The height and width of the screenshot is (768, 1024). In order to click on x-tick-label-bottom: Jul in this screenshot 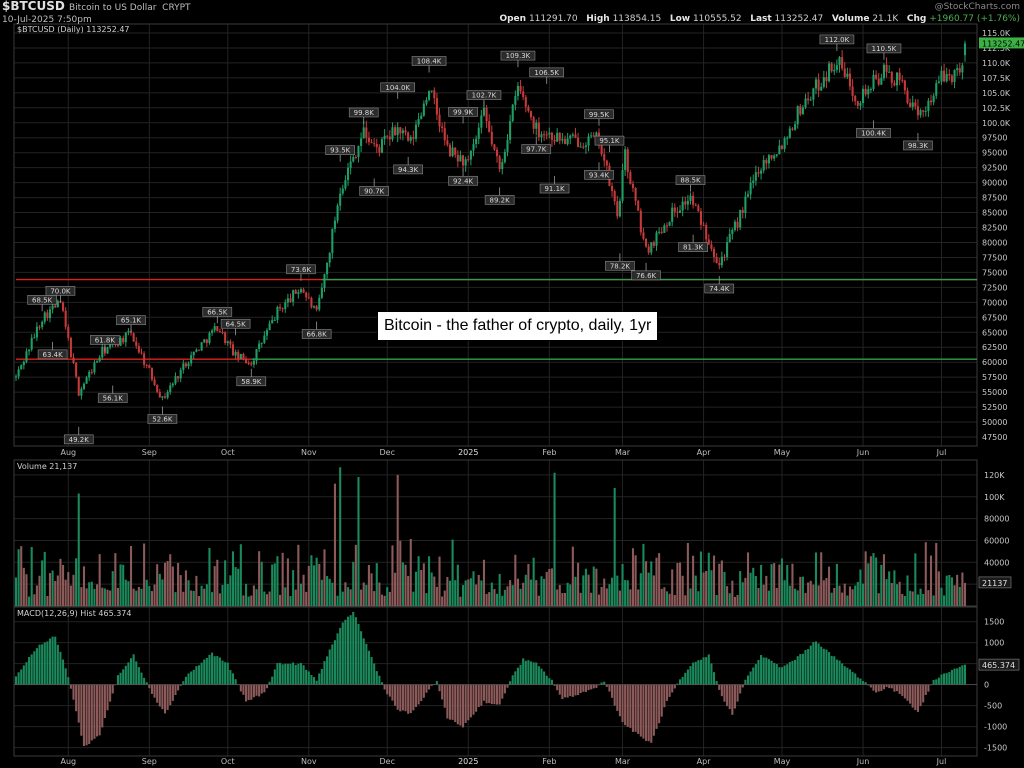, I will do `click(941, 761)`.